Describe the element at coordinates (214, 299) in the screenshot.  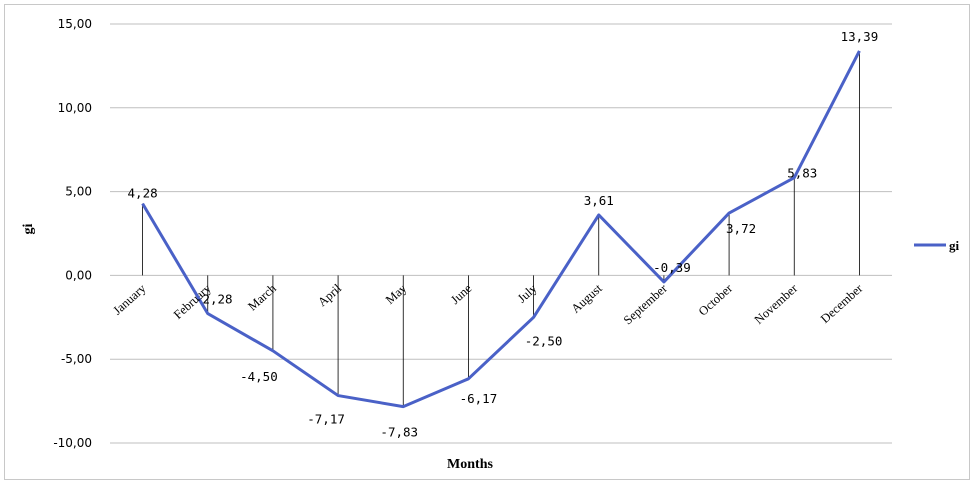
I see `data-label: -2,28` at that location.